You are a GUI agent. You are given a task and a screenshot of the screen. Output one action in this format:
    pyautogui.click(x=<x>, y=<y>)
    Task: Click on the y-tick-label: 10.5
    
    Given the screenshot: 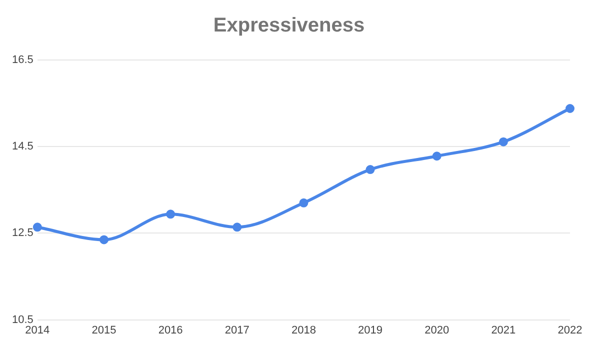 What is the action you would take?
    pyautogui.click(x=23, y=320)
    